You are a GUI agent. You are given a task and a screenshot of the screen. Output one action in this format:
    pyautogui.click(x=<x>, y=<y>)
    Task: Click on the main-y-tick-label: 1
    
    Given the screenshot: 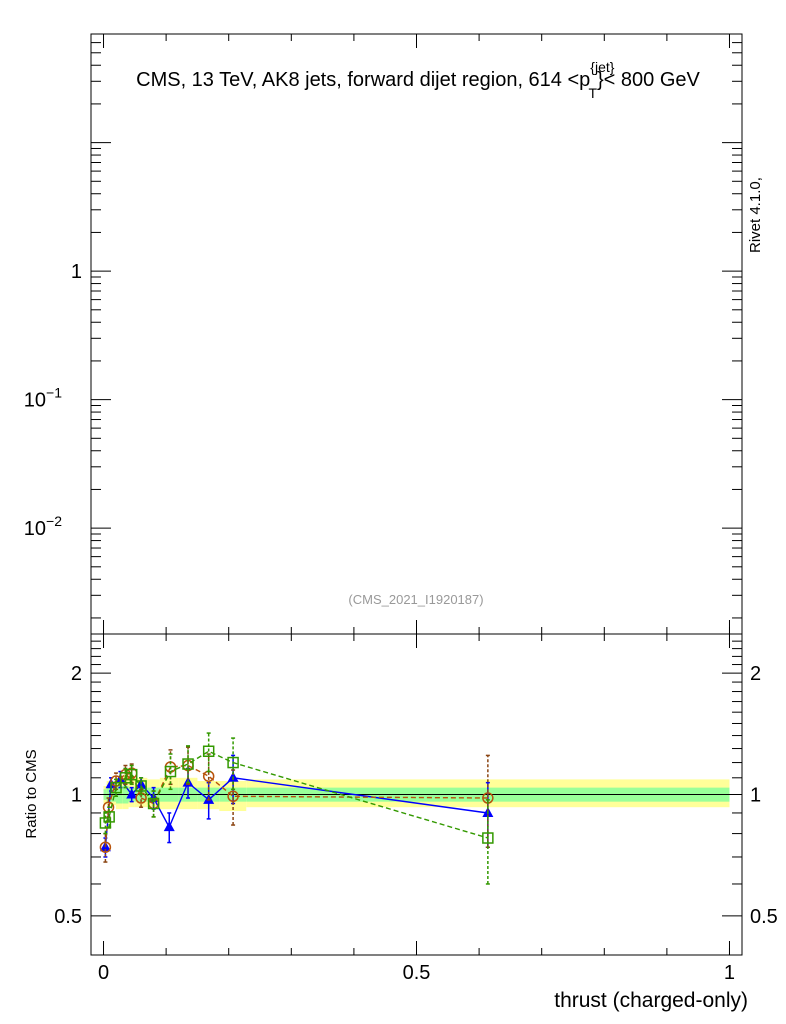 What is the action you would take?
    pyautogui.click(x=76, y=272)
    